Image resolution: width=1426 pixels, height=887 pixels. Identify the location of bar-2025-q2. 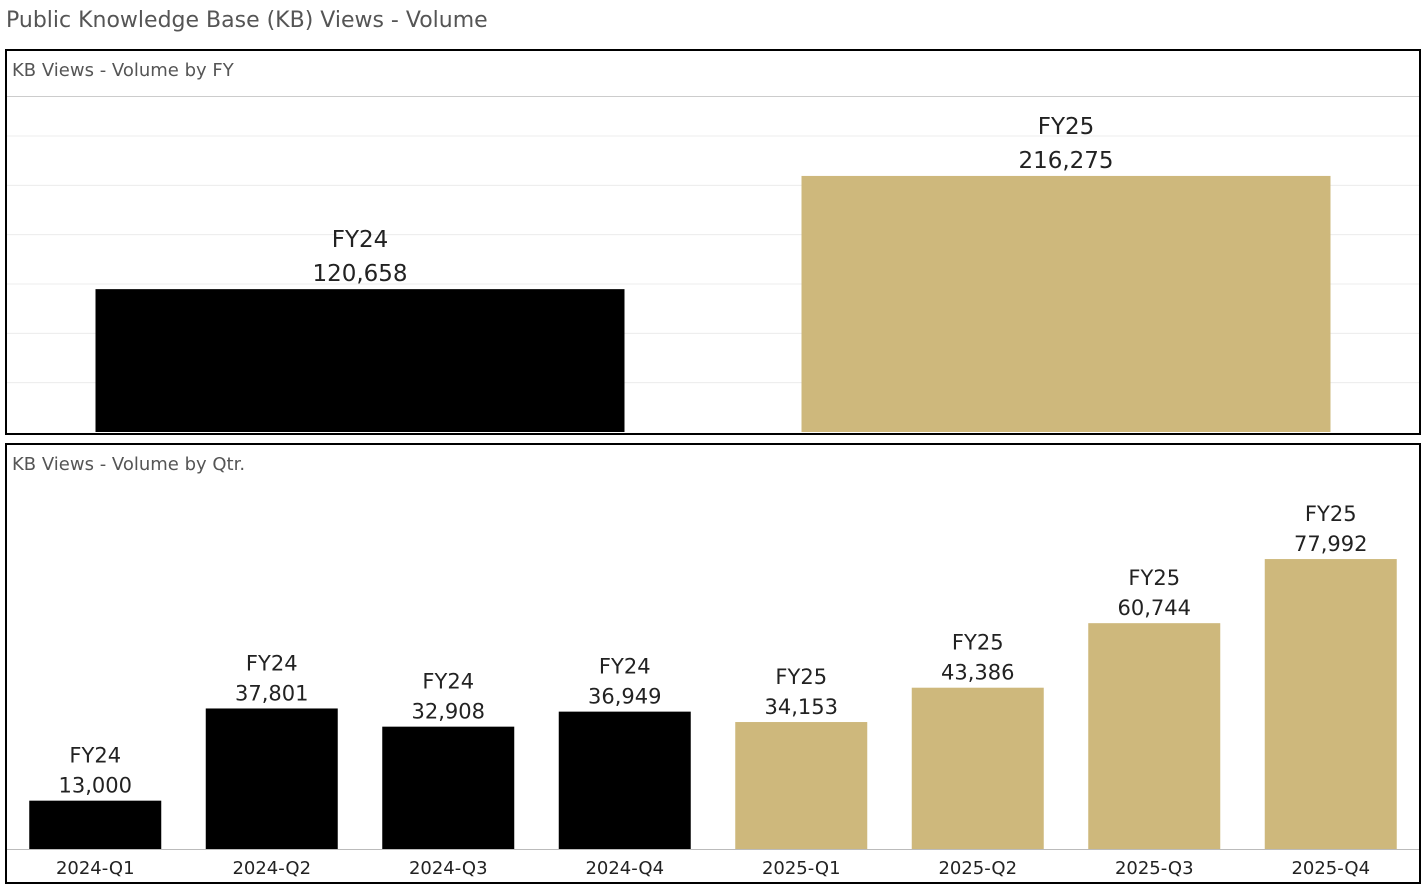
(977, 768).